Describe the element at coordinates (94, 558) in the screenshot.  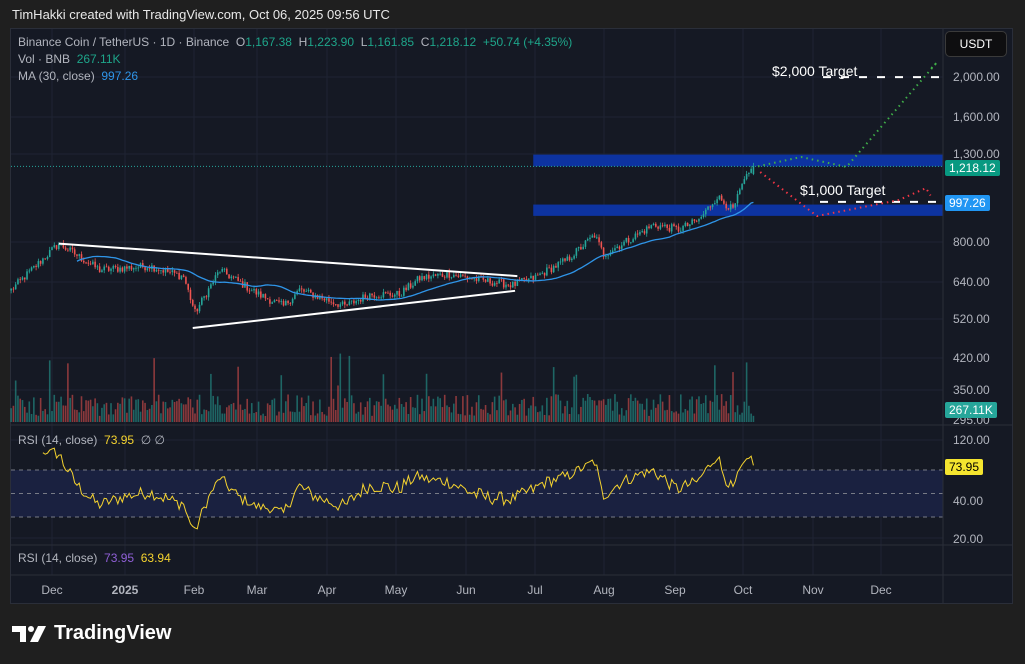
I see `rsi2-legend: RSI (14, close) 73.95 63.94` at that location.